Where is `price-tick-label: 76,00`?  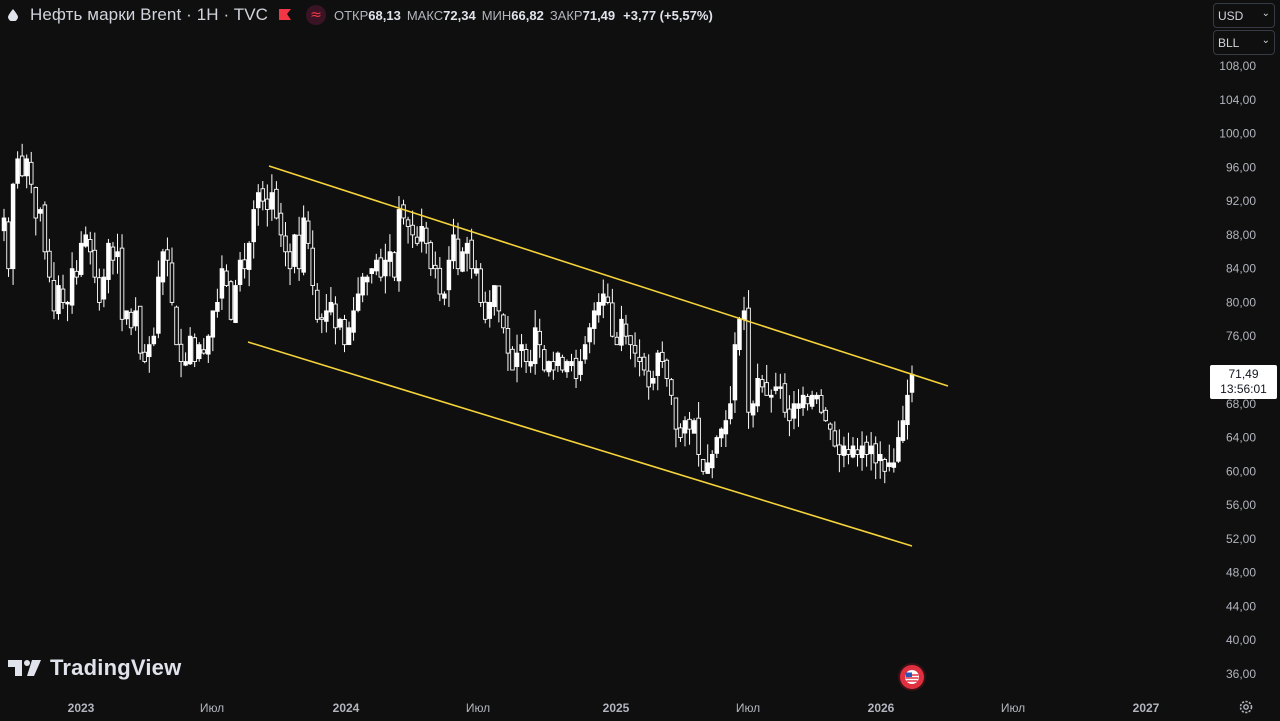 price-tick-label: 76,00 is located at coordinates (1241, 336).